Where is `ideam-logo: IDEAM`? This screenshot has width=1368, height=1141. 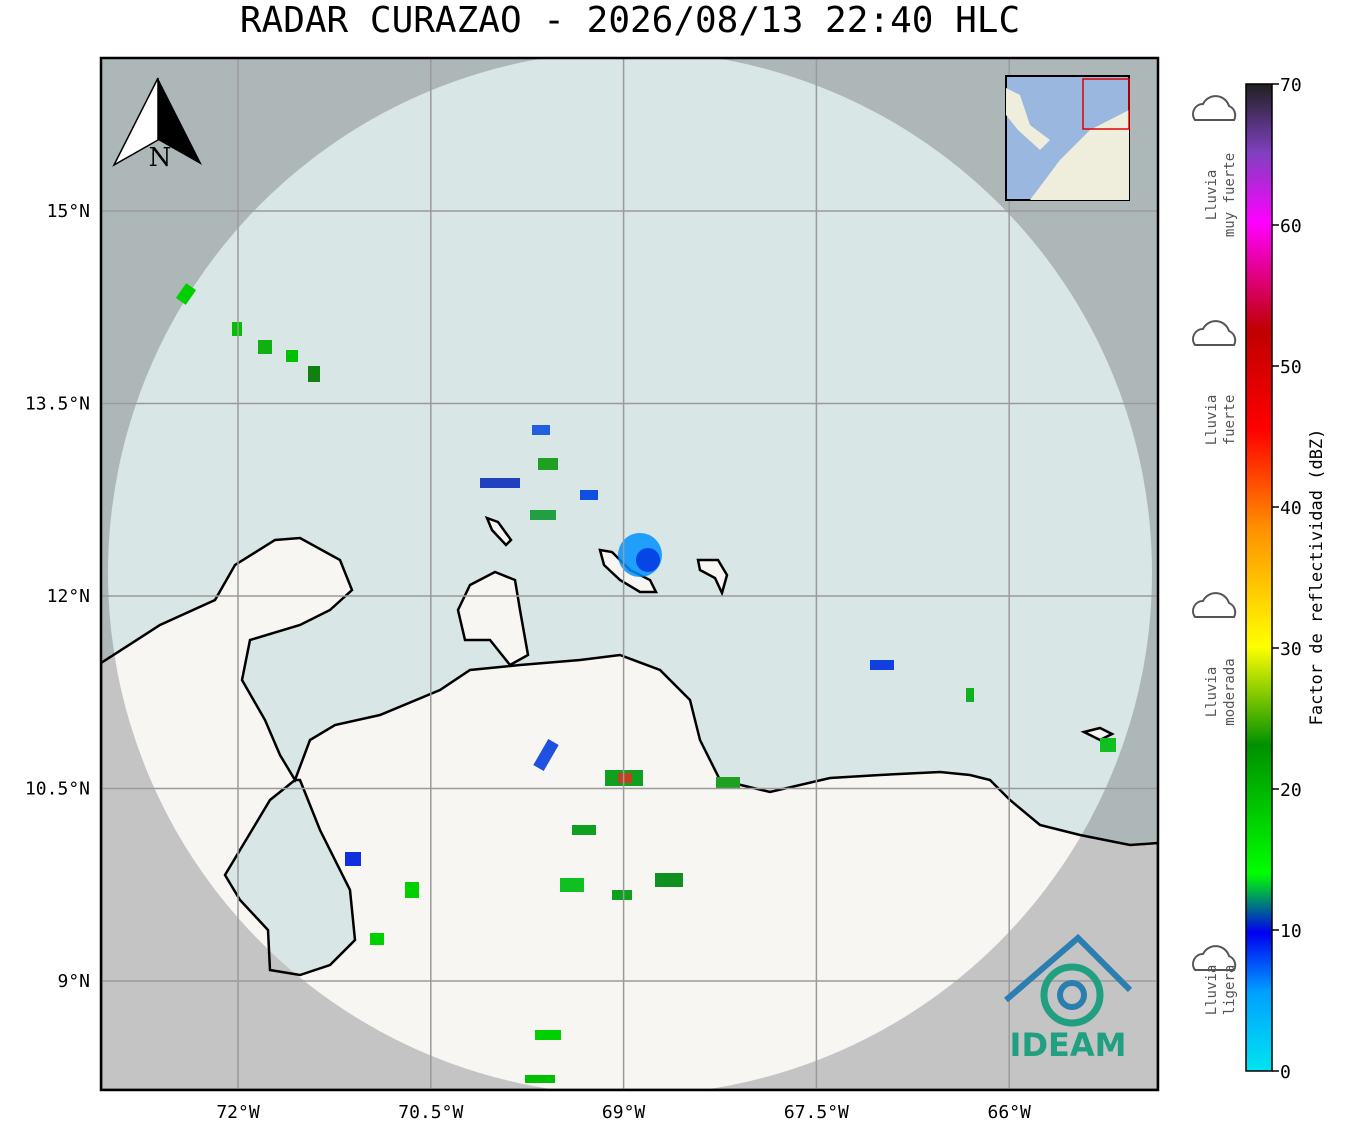 ideam-logo: IDEAM is located at coordinates (1068, 998).